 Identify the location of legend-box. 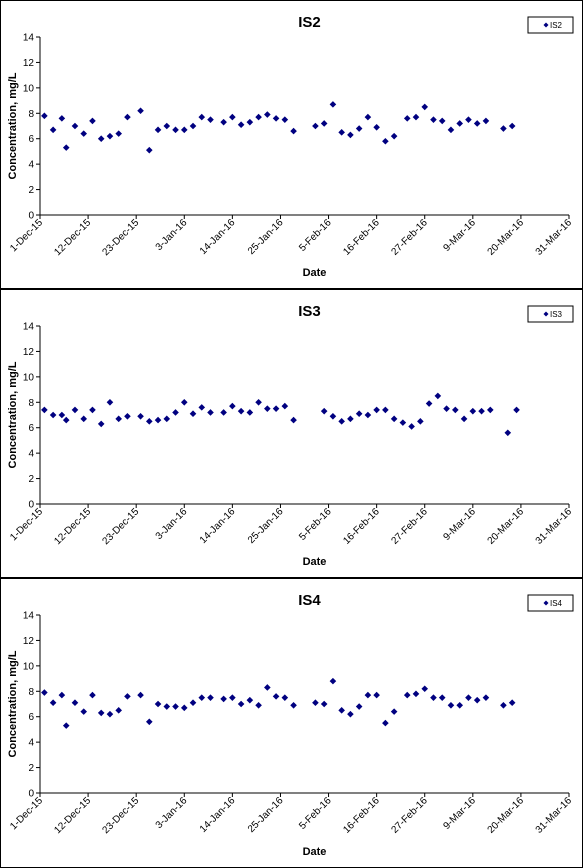
(550, 603).